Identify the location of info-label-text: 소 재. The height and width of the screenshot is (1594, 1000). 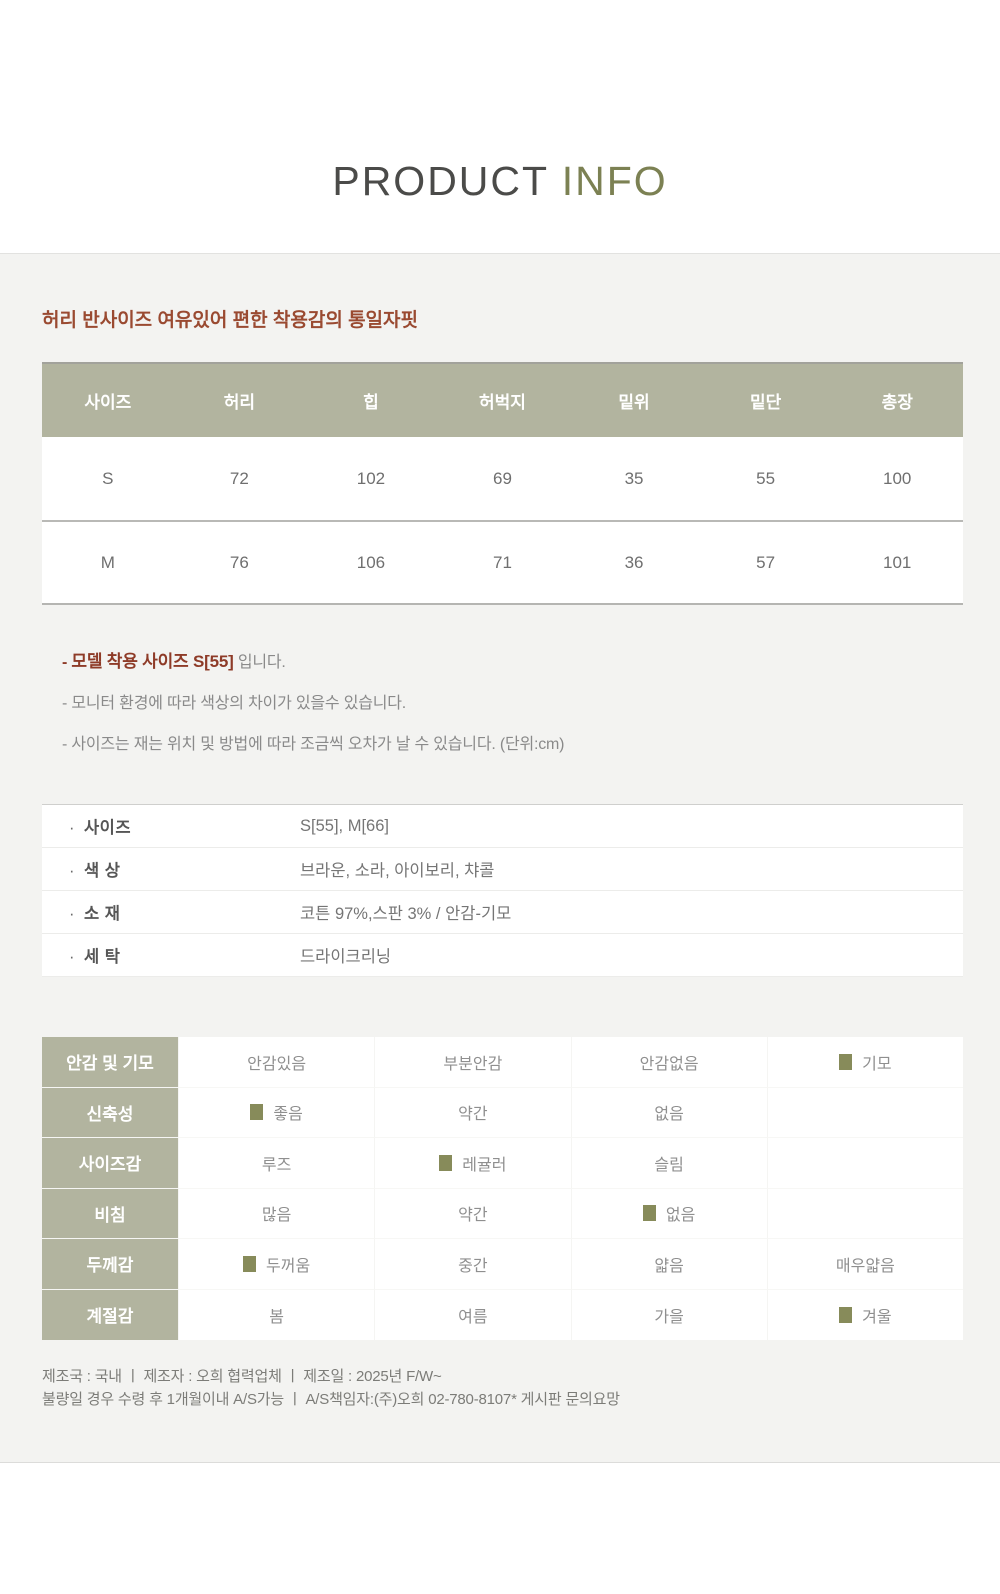
(102, 914).